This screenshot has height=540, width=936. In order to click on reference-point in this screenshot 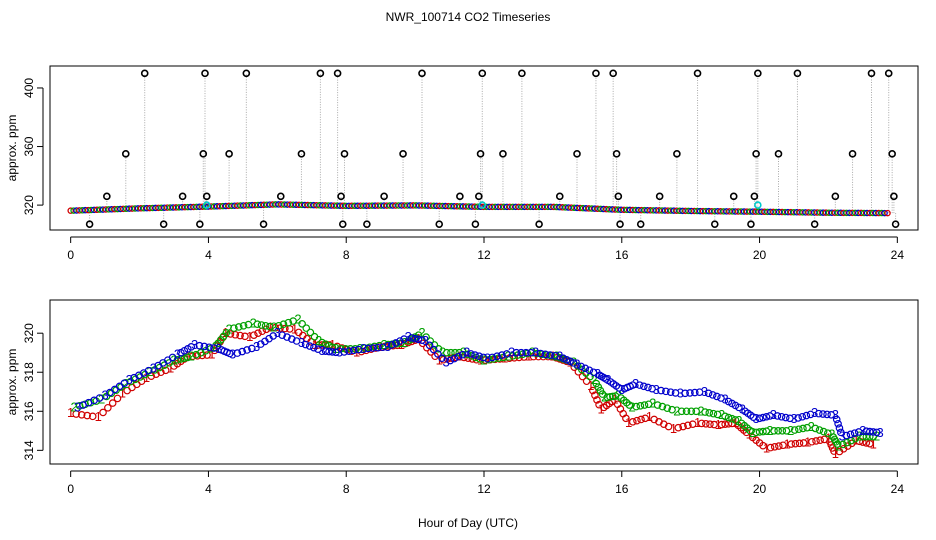, I will do `click(482, 205)`.